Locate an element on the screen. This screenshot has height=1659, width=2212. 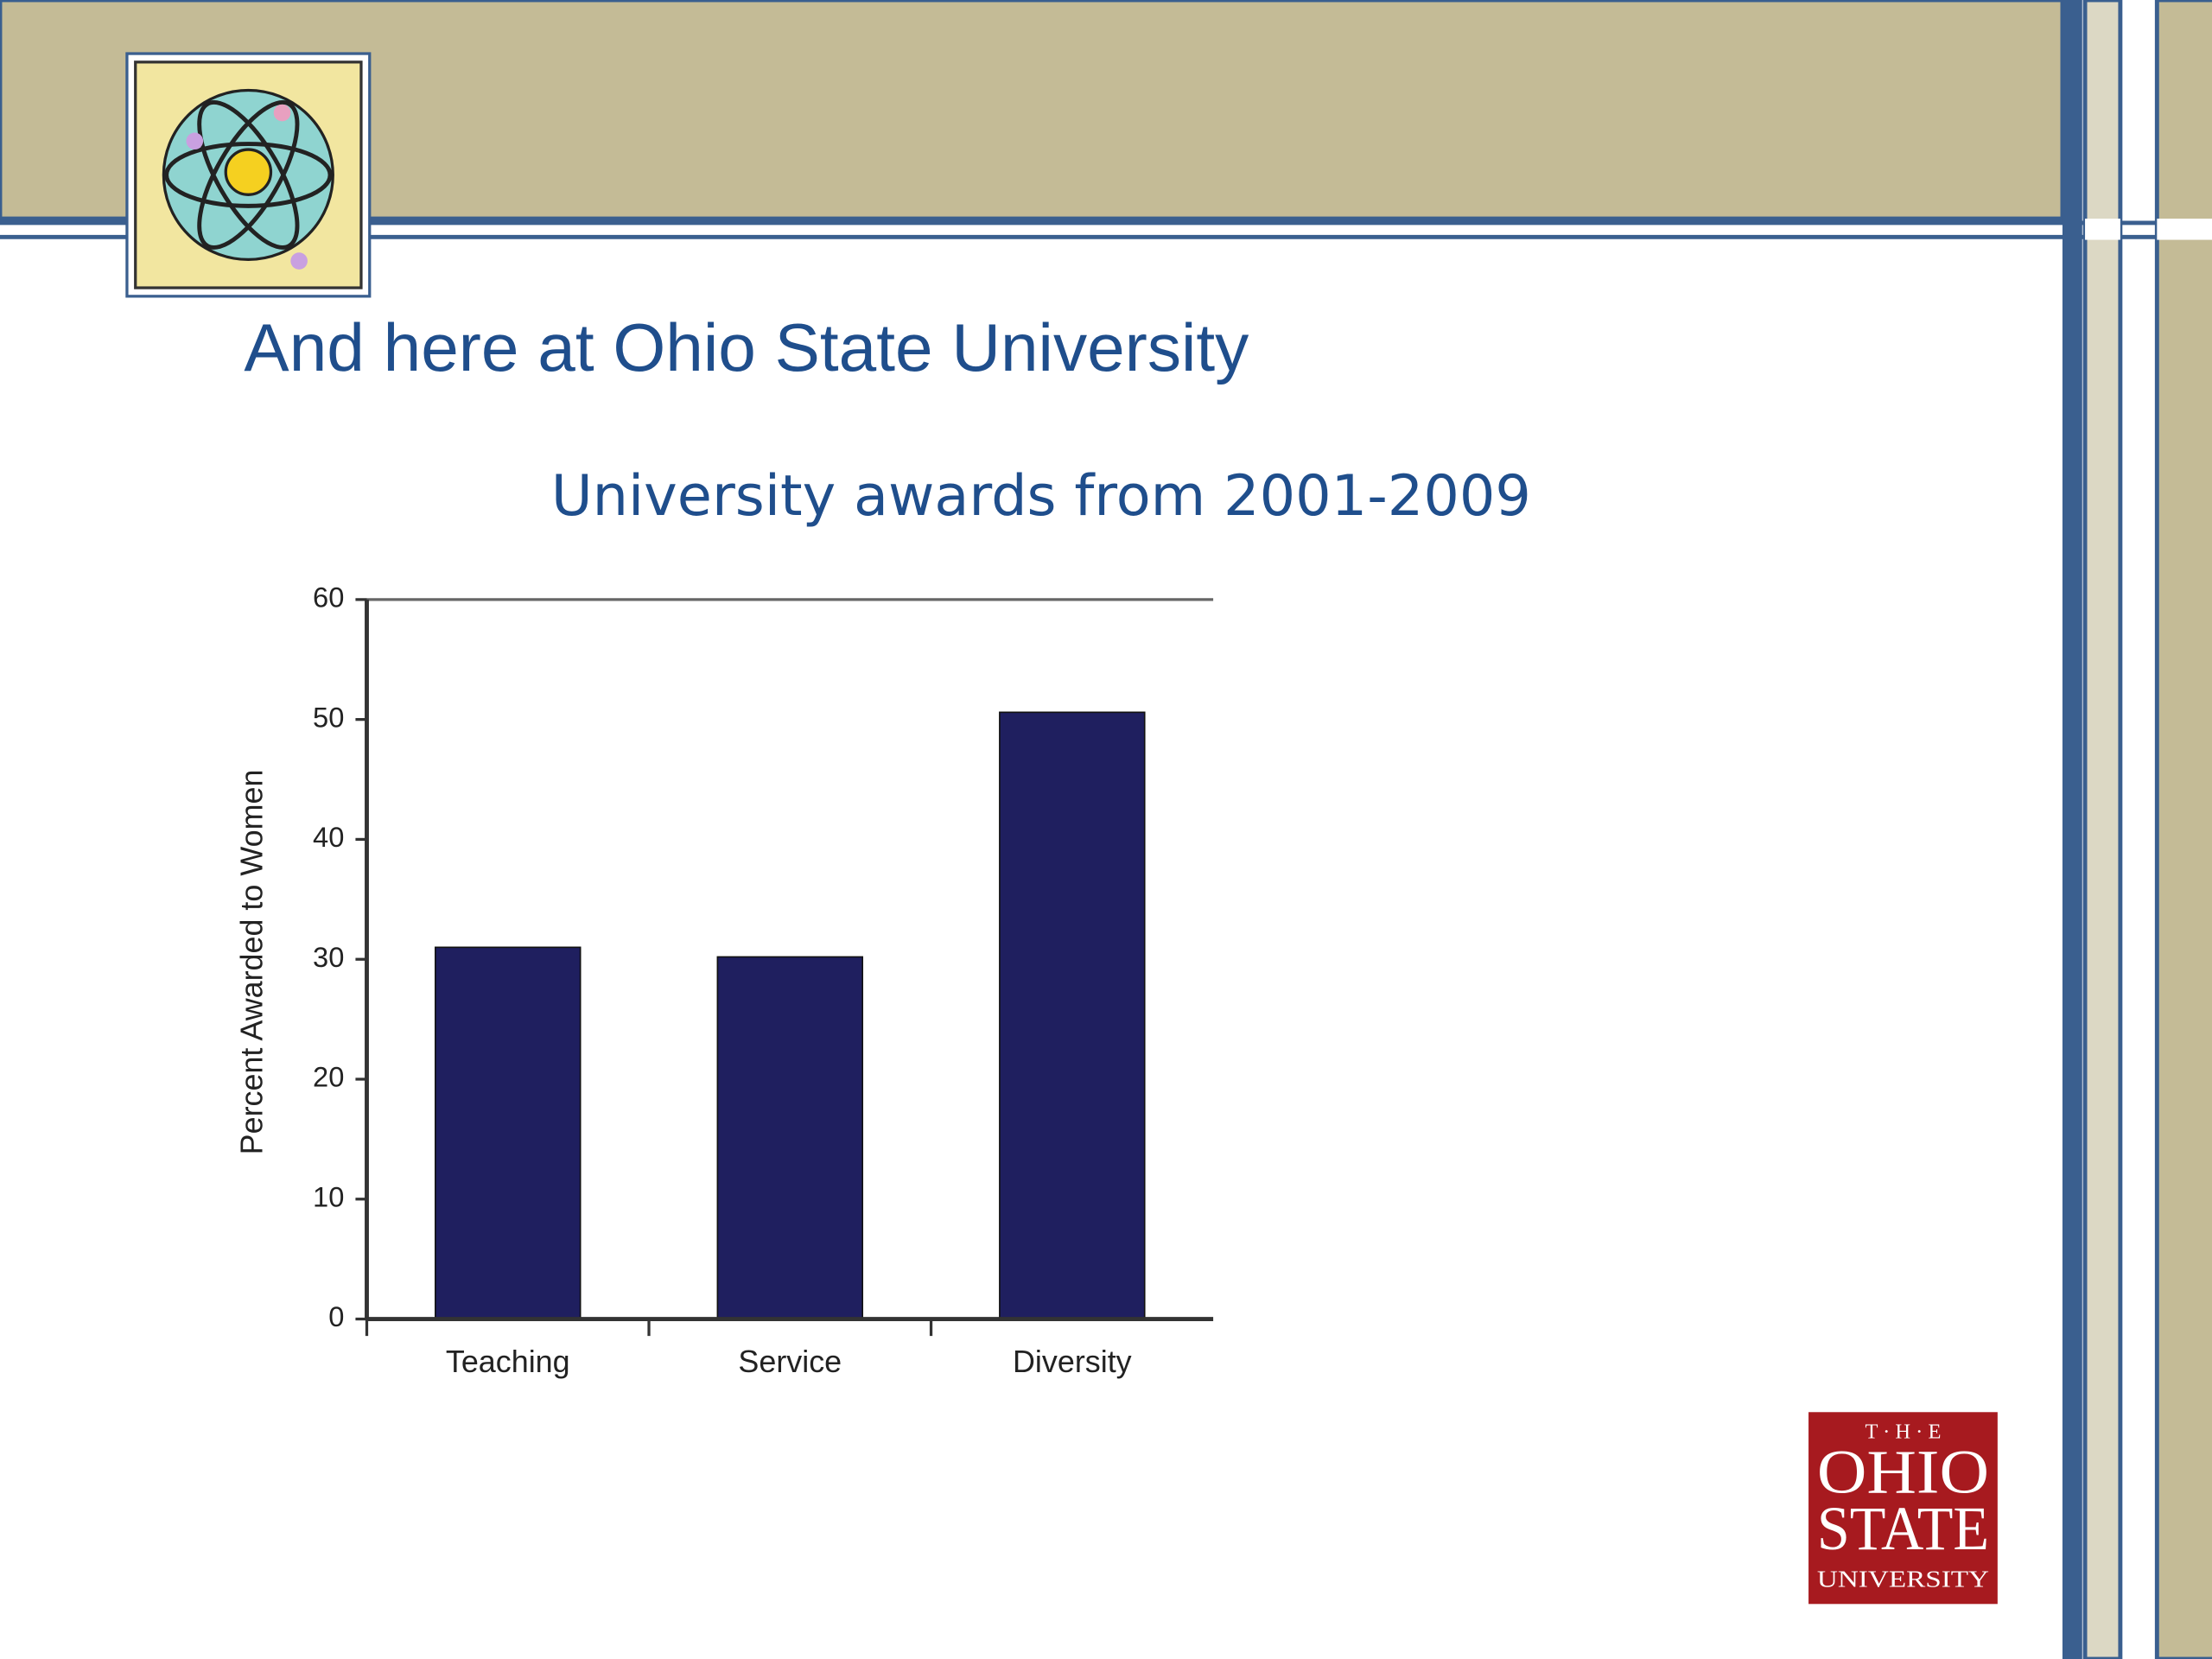
y-tick-label: 40 is located at coordinates (328, 837).